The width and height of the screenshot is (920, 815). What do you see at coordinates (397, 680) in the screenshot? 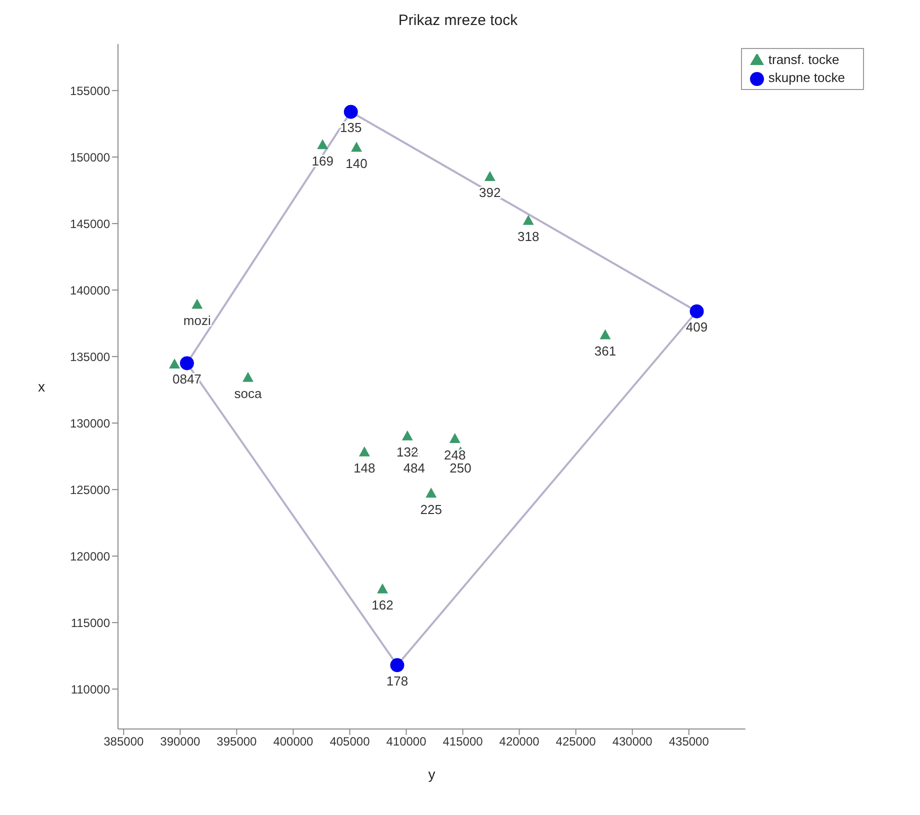
I see `annotation: 178` at bounding box center [397, 680].